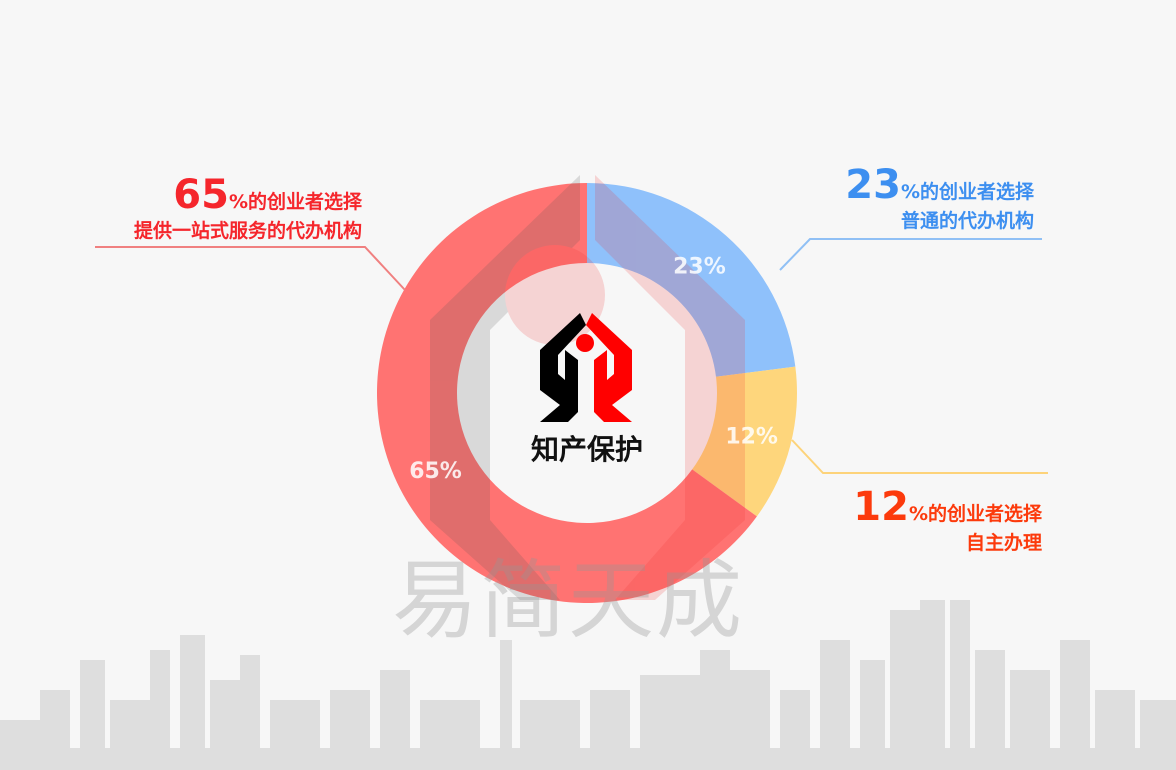 Image resolution: width=1176 pixels, height=770 pixels. What do you see at coordinates (568, 601) in the screenshot?
I see `watermark-text: 易简天成` at bounding box center [568, 601].